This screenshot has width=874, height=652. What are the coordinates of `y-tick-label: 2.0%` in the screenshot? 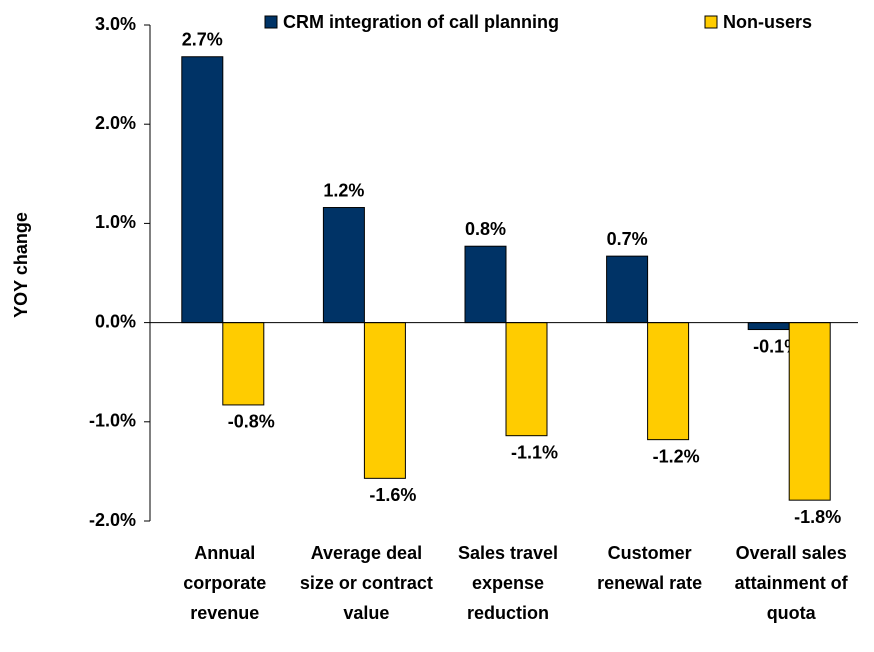 It's located at (115, 123).